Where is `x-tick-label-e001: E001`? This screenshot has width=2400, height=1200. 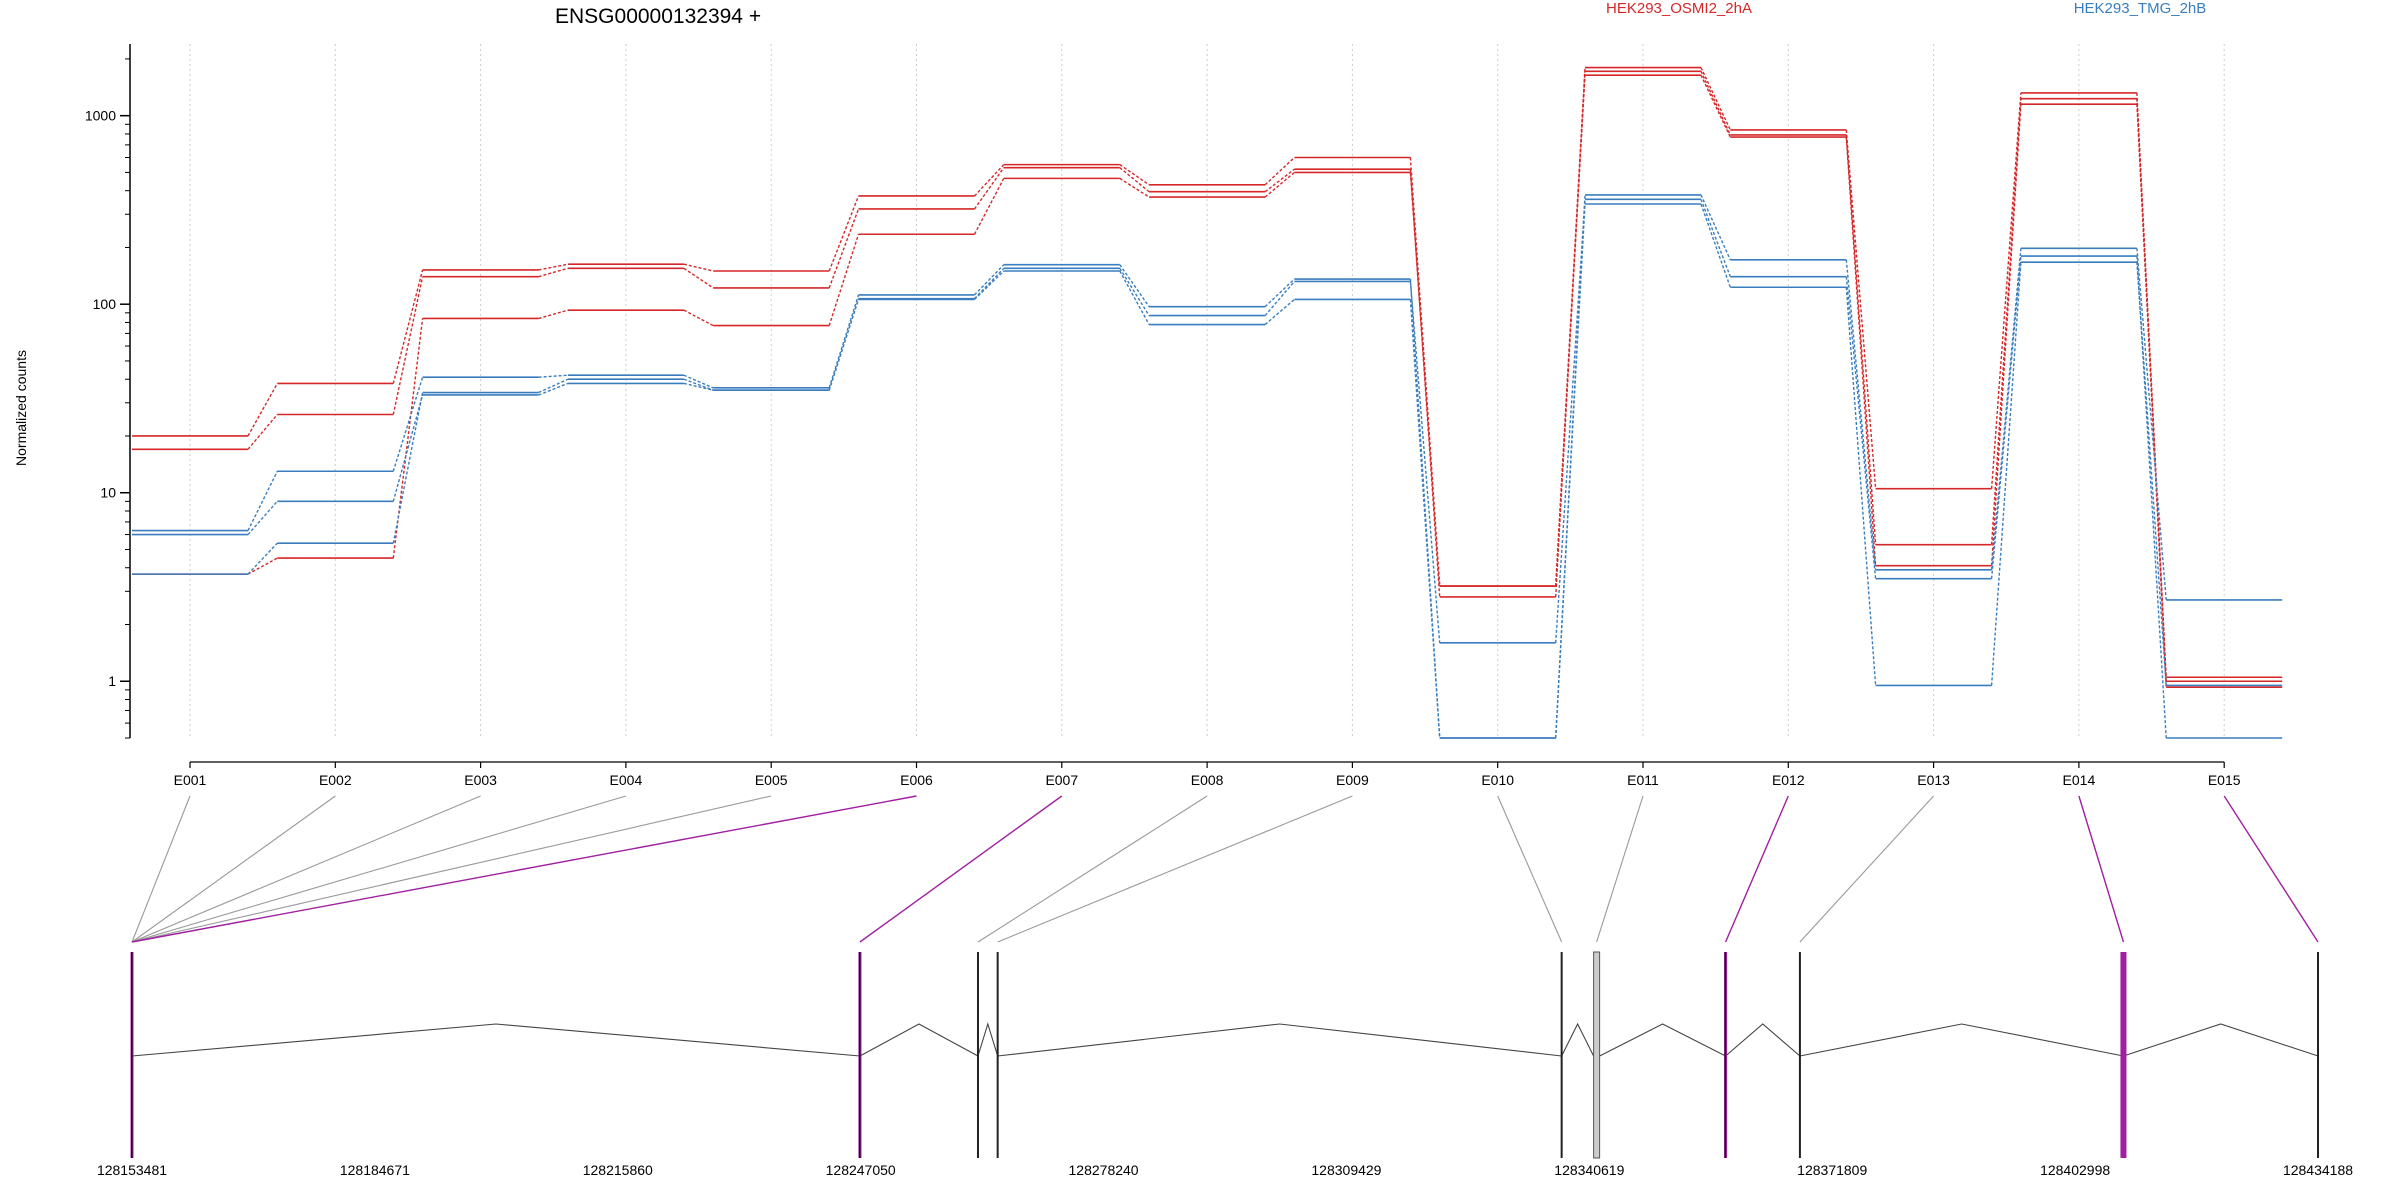 x-tick-label-e001: E001 is located at coordinates (190, 780).